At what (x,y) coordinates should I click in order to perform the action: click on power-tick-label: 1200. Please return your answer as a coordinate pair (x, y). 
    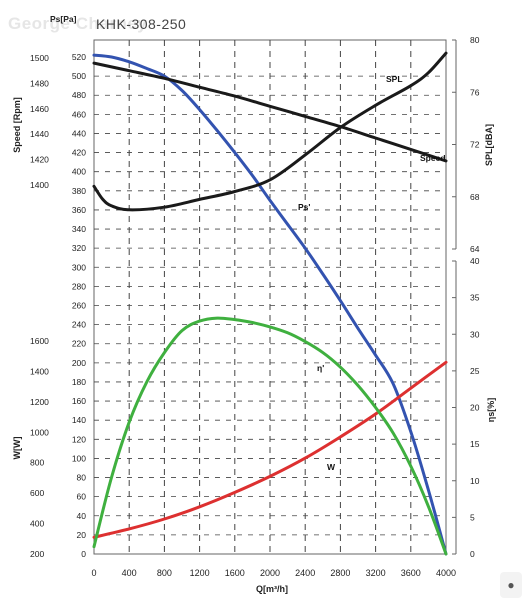
    Looking at the image, I should click on (39, 402).